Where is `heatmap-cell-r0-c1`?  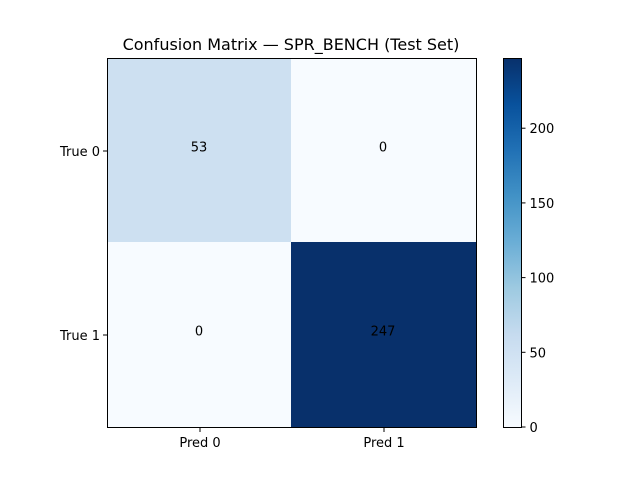 heatmap-cell-r0-c1 is located at coordinates (383, 150).